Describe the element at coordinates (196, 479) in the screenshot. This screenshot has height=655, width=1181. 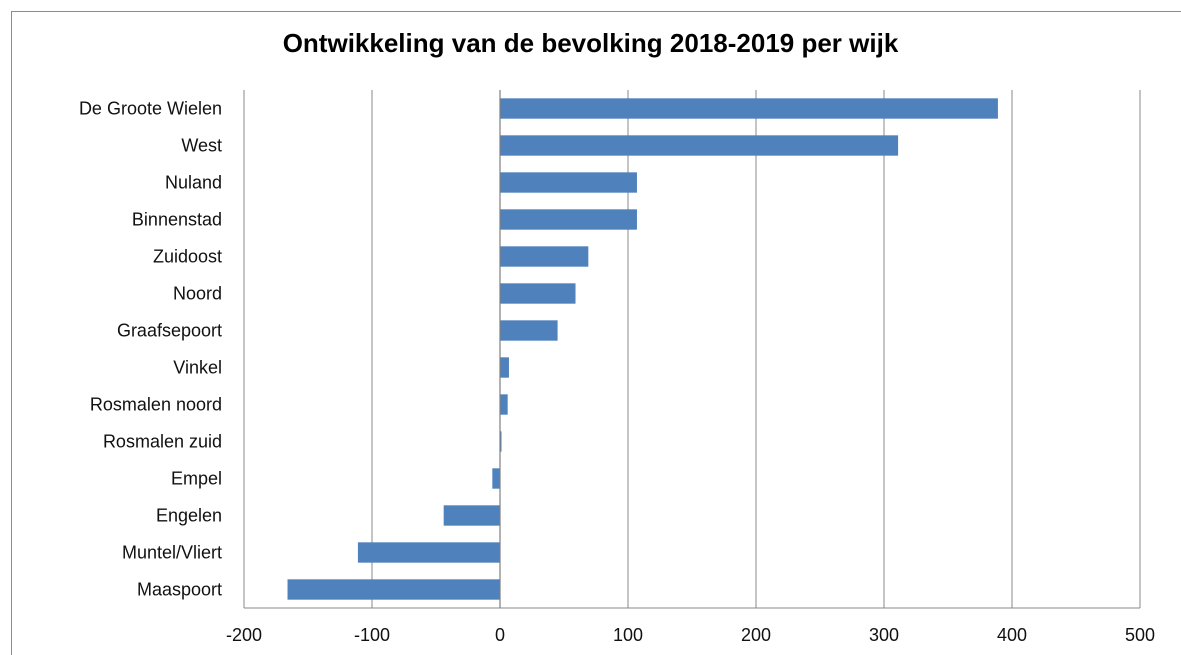
I see `category-label: Empel` at that location.